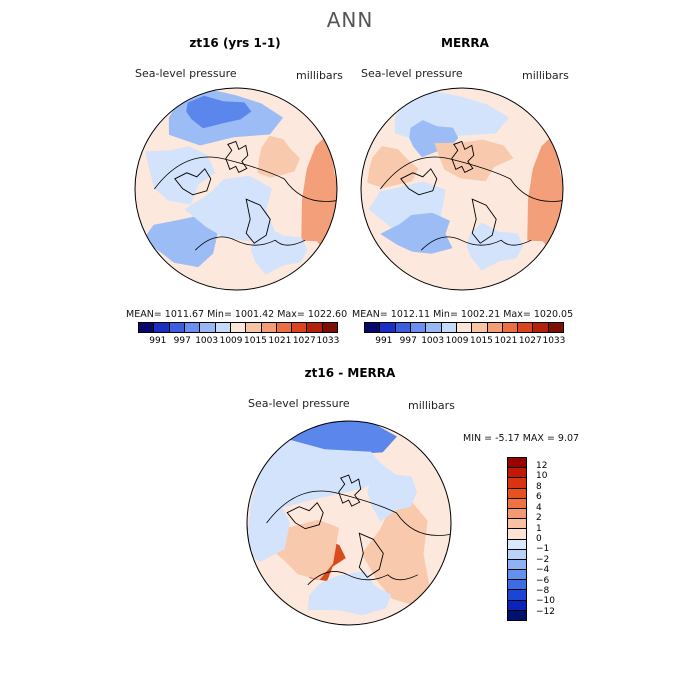 The width and height of the screenshot is (700, 700). Describe the element at coordinates (350, 20) in the screenshot. I see `figure-title: ANN` at that location.